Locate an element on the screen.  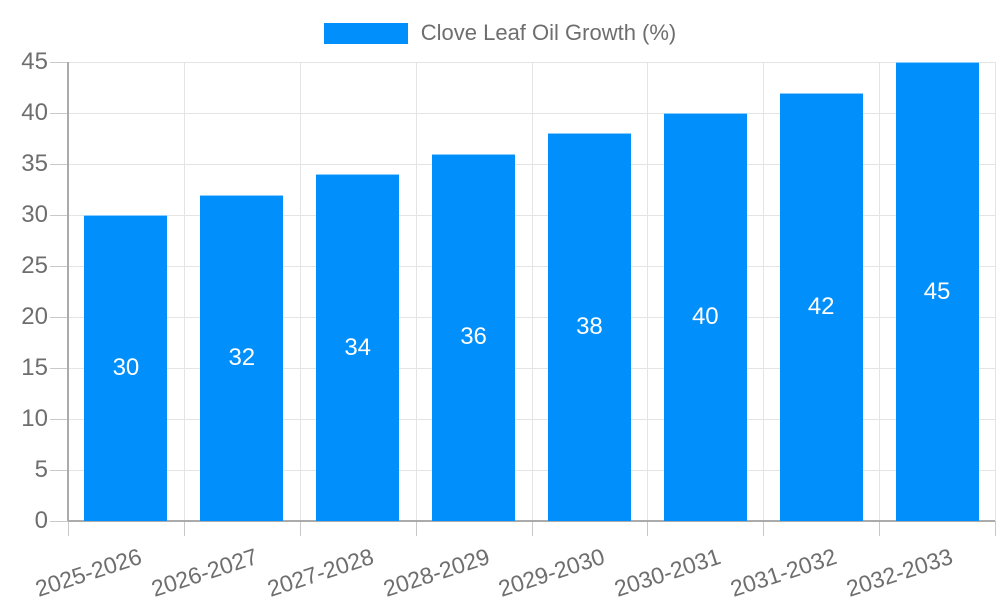
bar-value-label: 34 is located at coordinates (358, 347).